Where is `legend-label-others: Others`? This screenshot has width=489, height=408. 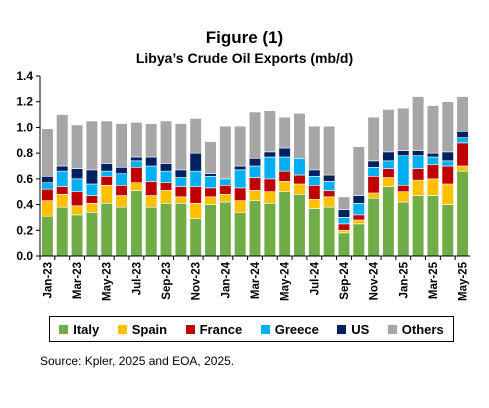
legend-label-others: Others is located at coordinates (422, 329).